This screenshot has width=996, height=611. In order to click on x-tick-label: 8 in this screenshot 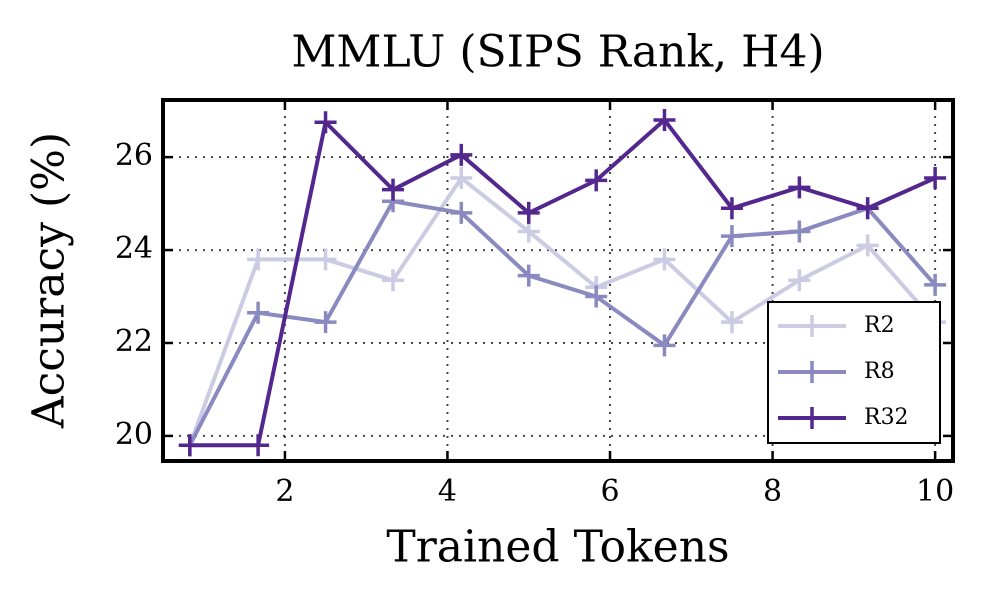, I will do `click(772, 491)`.